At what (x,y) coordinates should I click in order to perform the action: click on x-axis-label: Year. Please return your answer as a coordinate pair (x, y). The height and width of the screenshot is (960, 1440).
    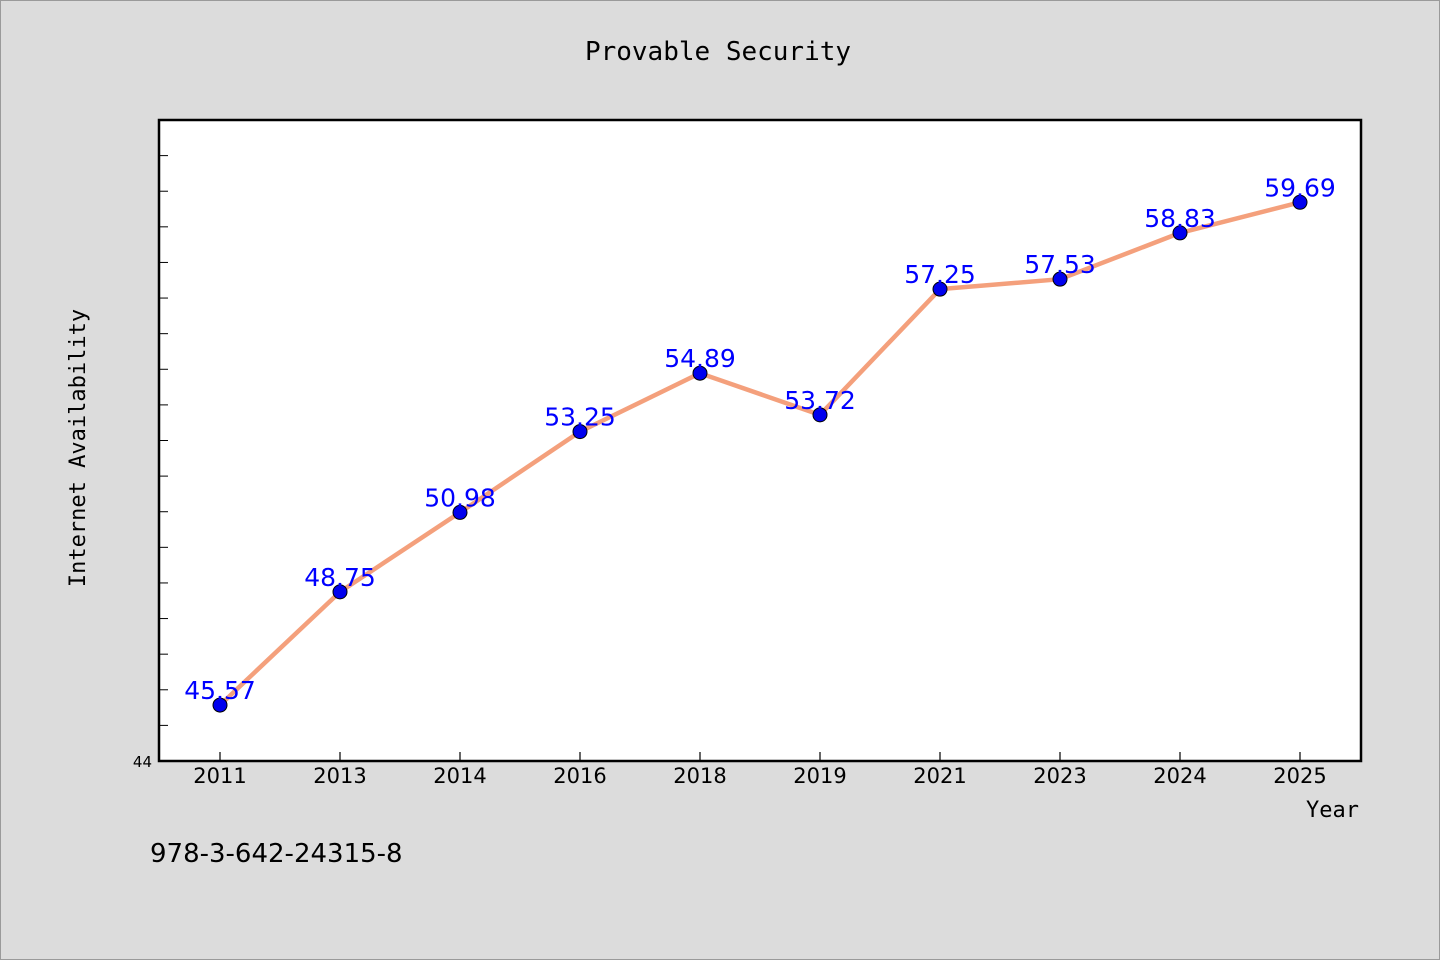
    Looking at the image, I should click on (1332, 810).